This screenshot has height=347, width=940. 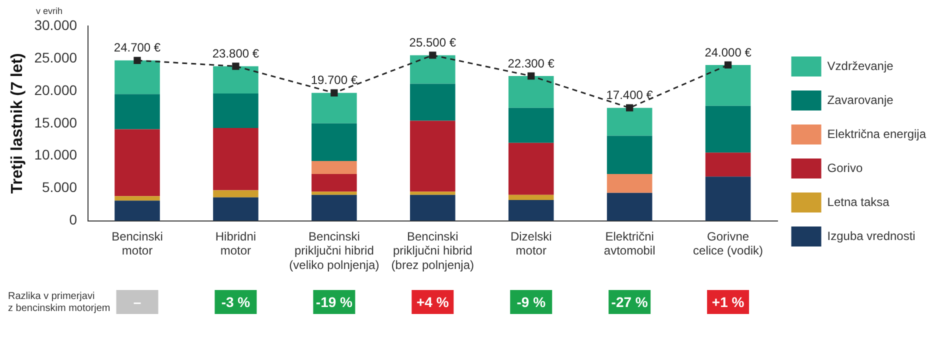 I want to click on x-tick-label: Bencinski priključni hibrid (brez polnjenja), so click(x=432, y=250).